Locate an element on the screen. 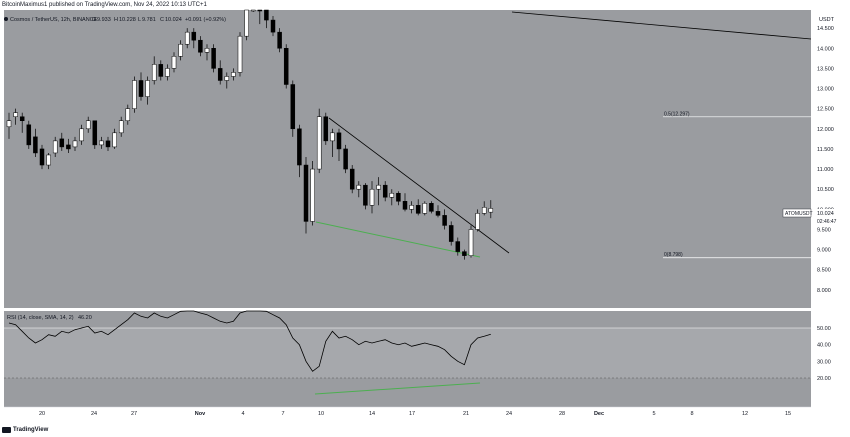 The height and width of the screenshot is (437, 850). high-value: 10.228 is located at coordinates (127, 20).